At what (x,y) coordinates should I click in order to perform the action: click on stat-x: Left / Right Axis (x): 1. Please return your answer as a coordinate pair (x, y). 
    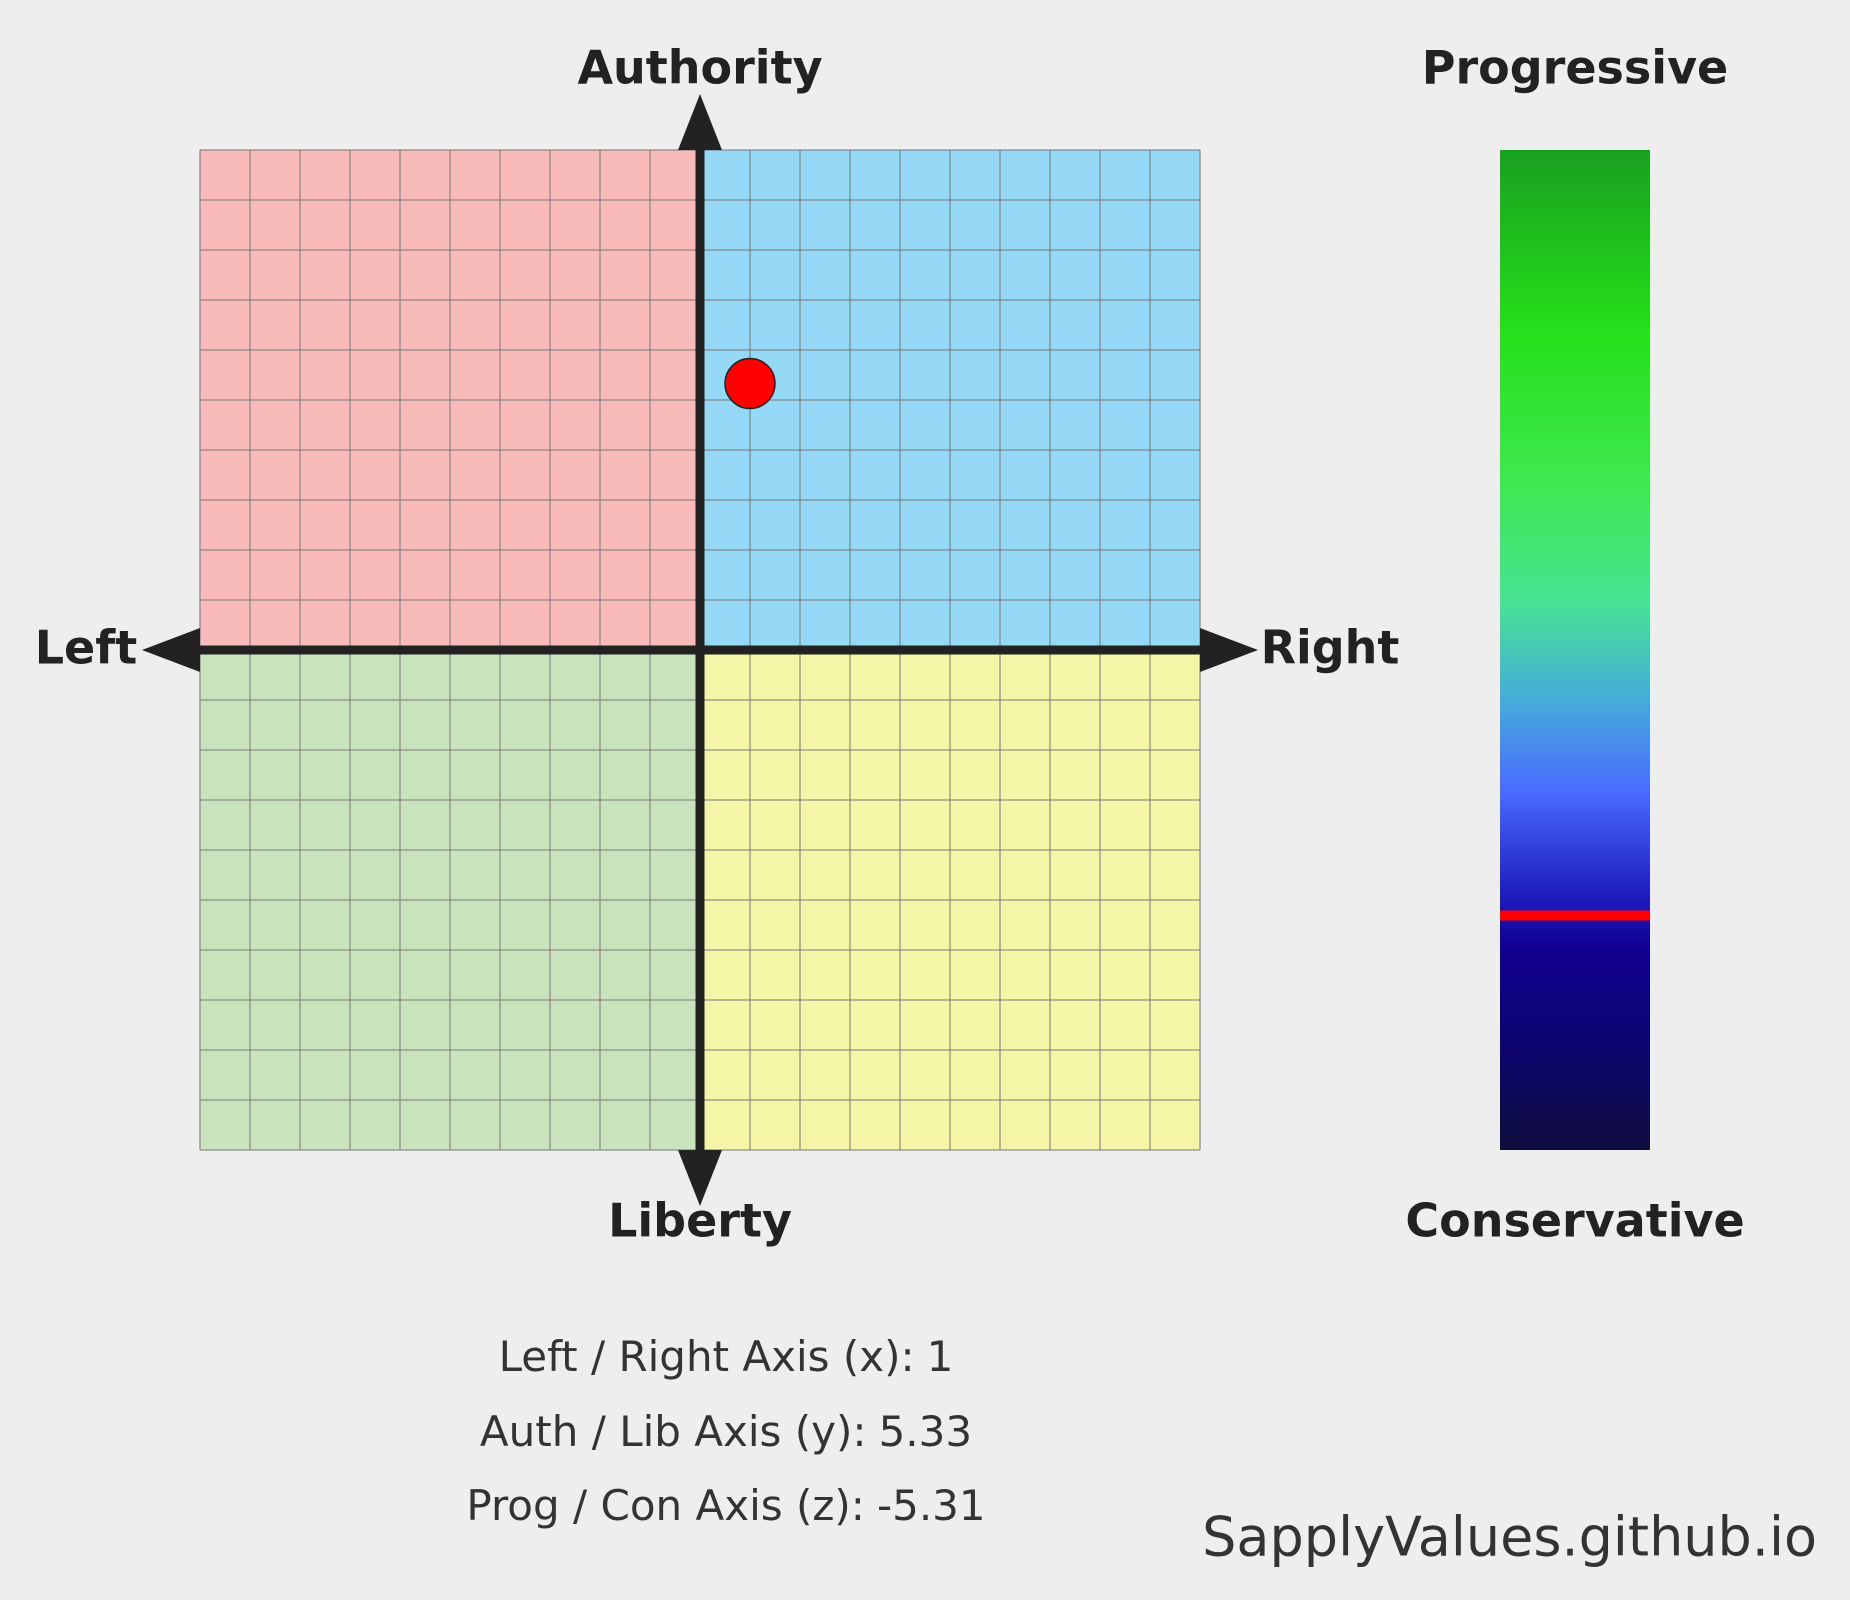
    Looking at the image, I should click on (726, 1356).